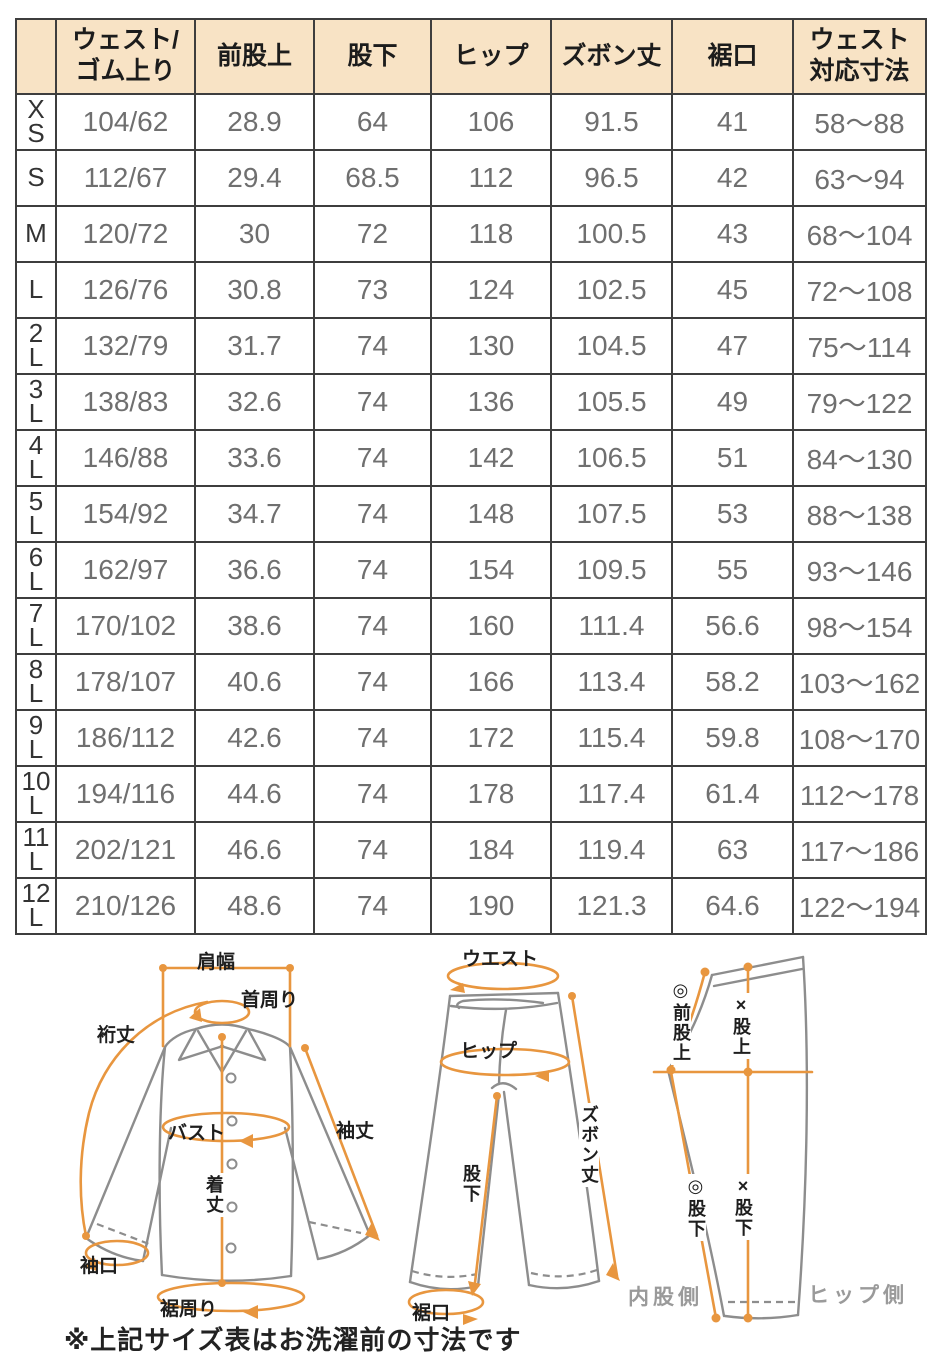 The width and height of the screenshot is (940, 1360). I want to click on shoulder-width-label: 肩幅, so click(216, 962).